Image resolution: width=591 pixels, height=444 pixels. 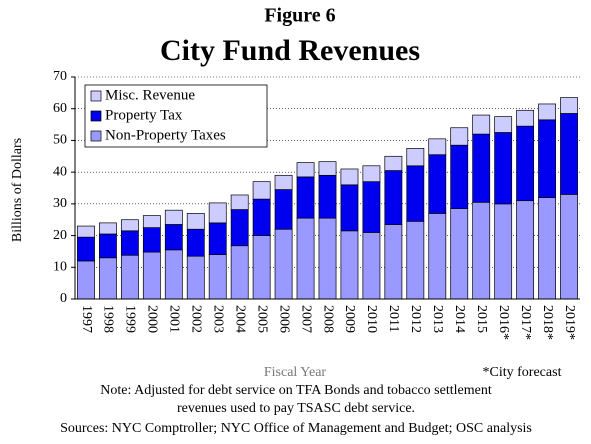 What do you see at coordinates (217, 319) in the screenshot?
I see `x-tick-label: 2003` at bounding box center [217, 319].